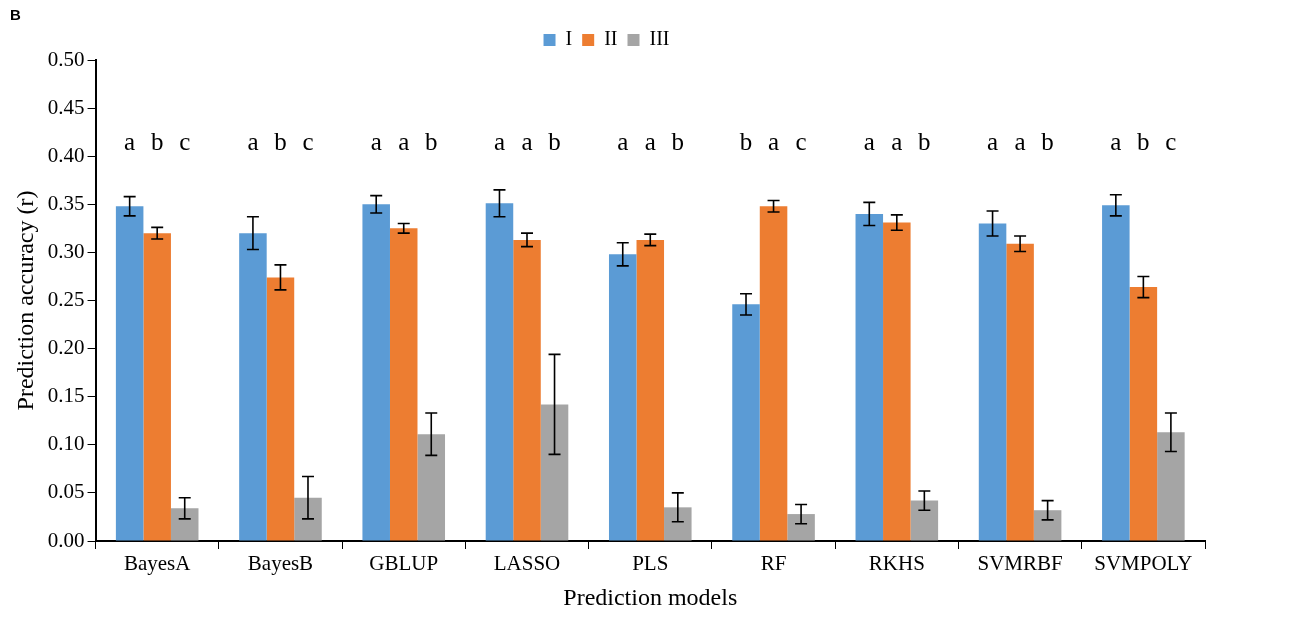 Image resolution: width=1315 pixels, height=621 pixels. What do you see at coordinates (66, 202) in the screenshot?
I see `y-tick-label: 0.35` at bounding box center [66, 202].